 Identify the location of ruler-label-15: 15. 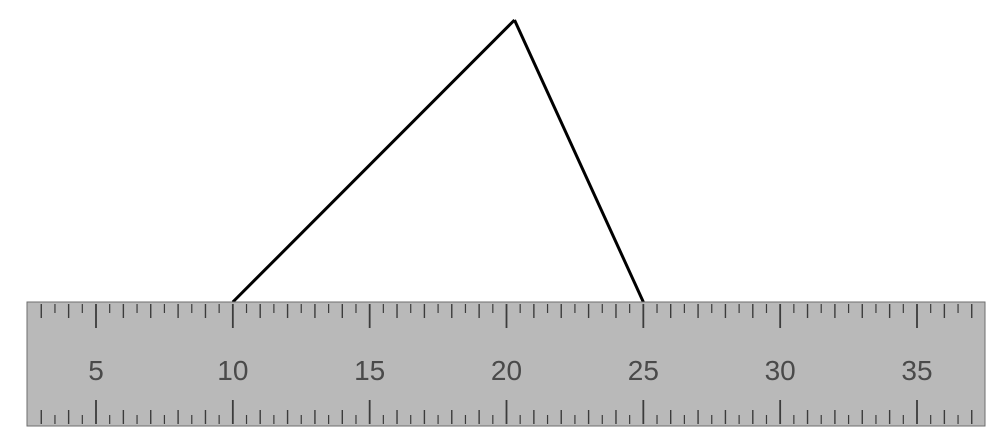
(369, 370).